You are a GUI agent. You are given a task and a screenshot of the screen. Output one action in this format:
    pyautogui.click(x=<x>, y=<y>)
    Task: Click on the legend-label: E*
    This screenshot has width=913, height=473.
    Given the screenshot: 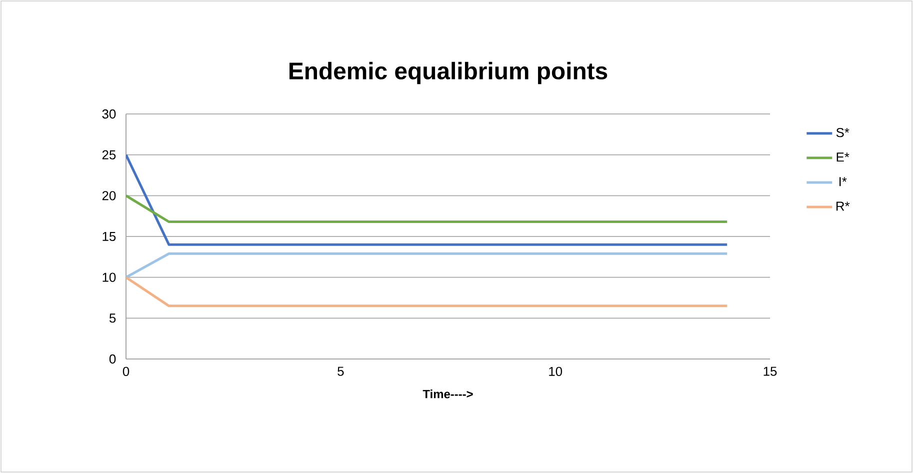 What is the action you would take?
    pyautogui.click(x=843, y=157)
    